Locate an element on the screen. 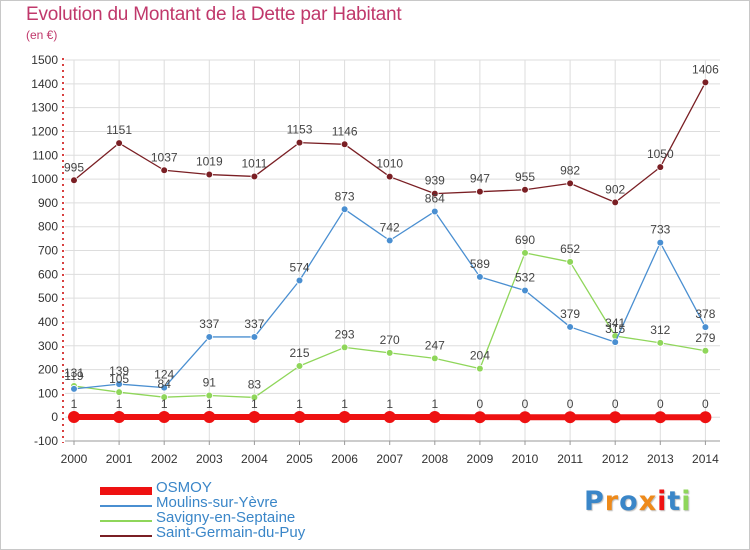 The image size is (750, 550). y-tick-label: 1500 is located at coordinates (44, 60).